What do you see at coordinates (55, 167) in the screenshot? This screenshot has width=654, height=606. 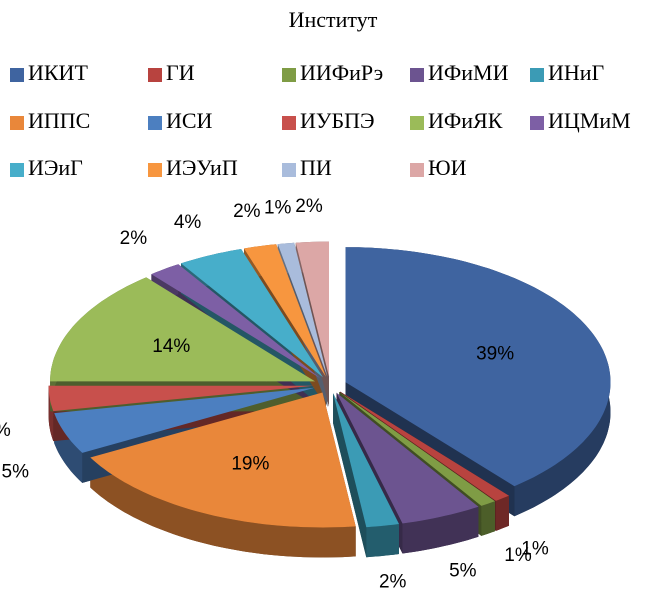 I see `legend-label: ИЭиГ` at bounding box center [55, 167].